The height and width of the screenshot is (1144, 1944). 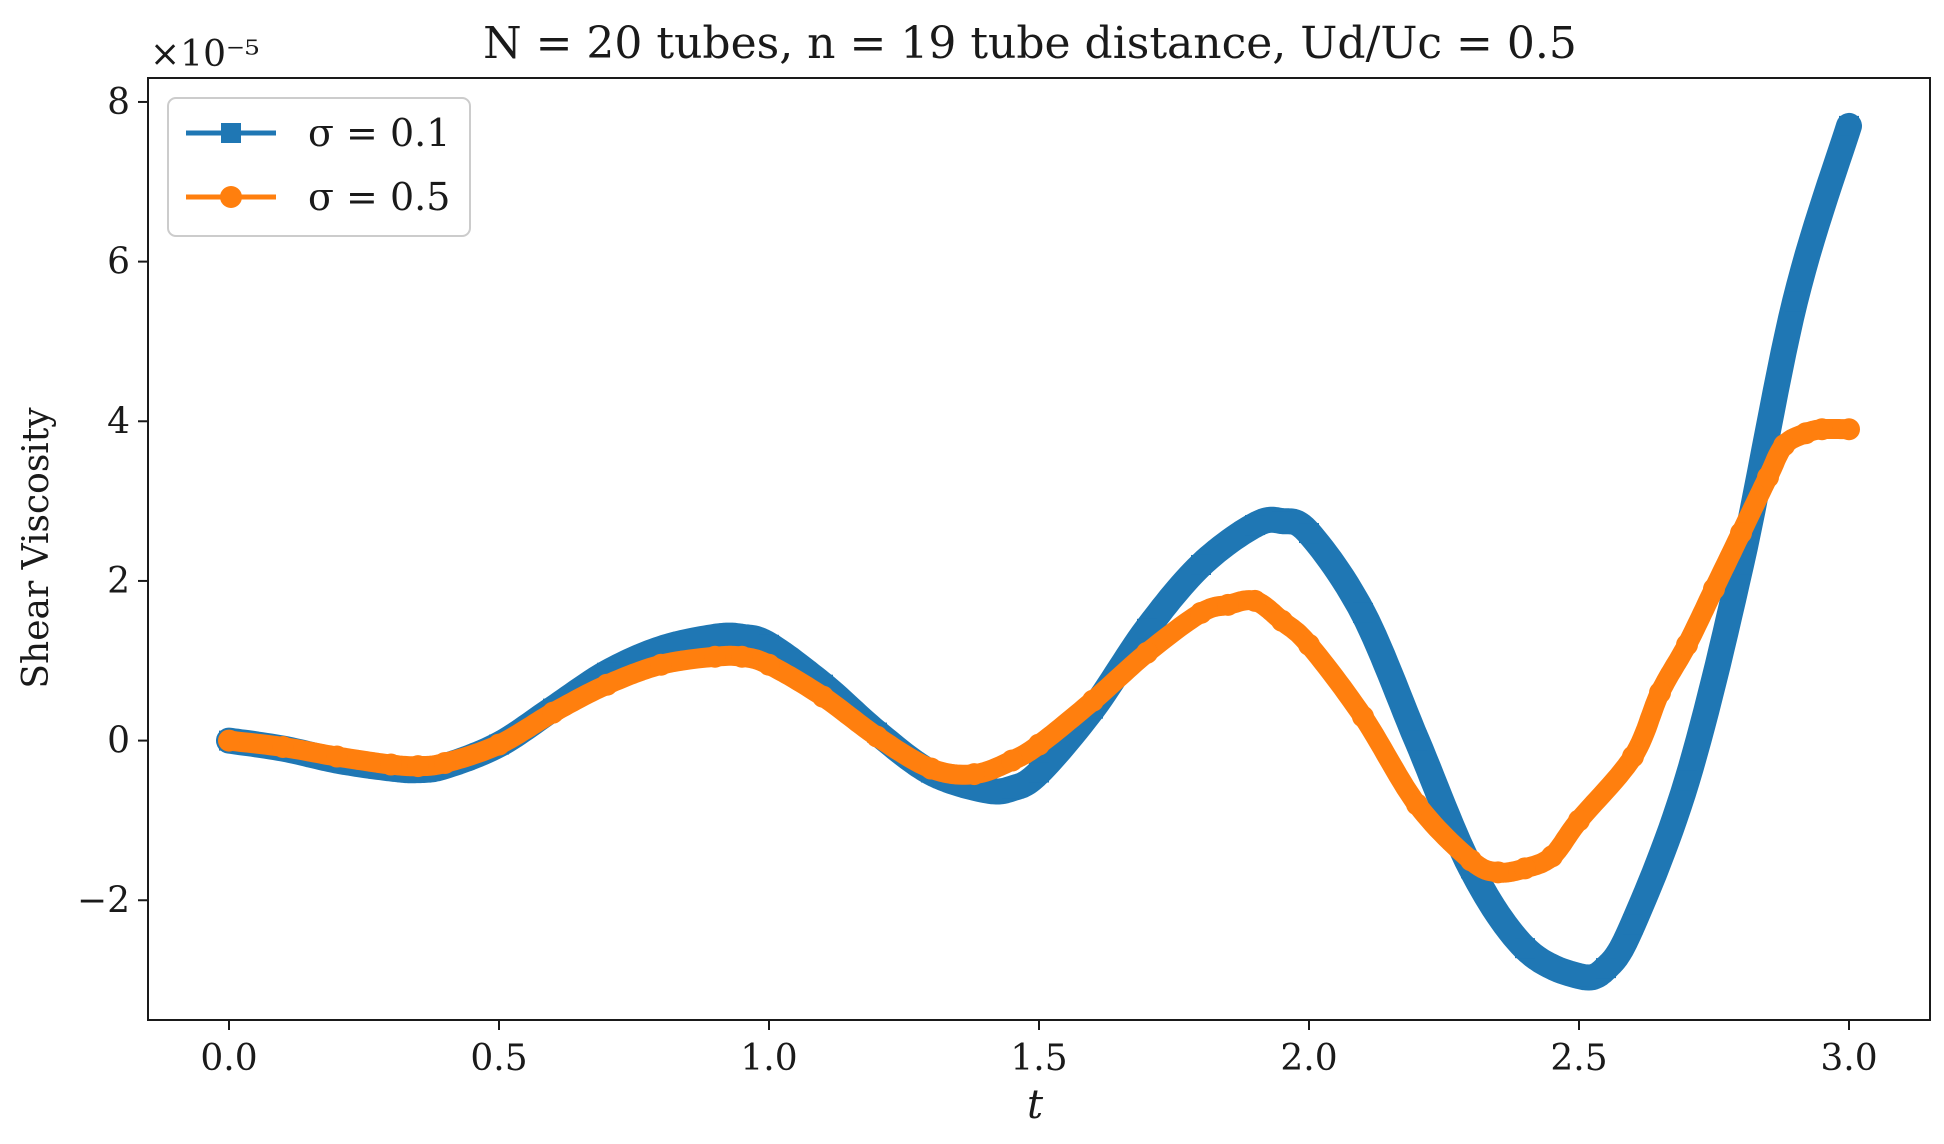 I want to click on x-tick-label: 2.0, so click(x=1308, y=1058).